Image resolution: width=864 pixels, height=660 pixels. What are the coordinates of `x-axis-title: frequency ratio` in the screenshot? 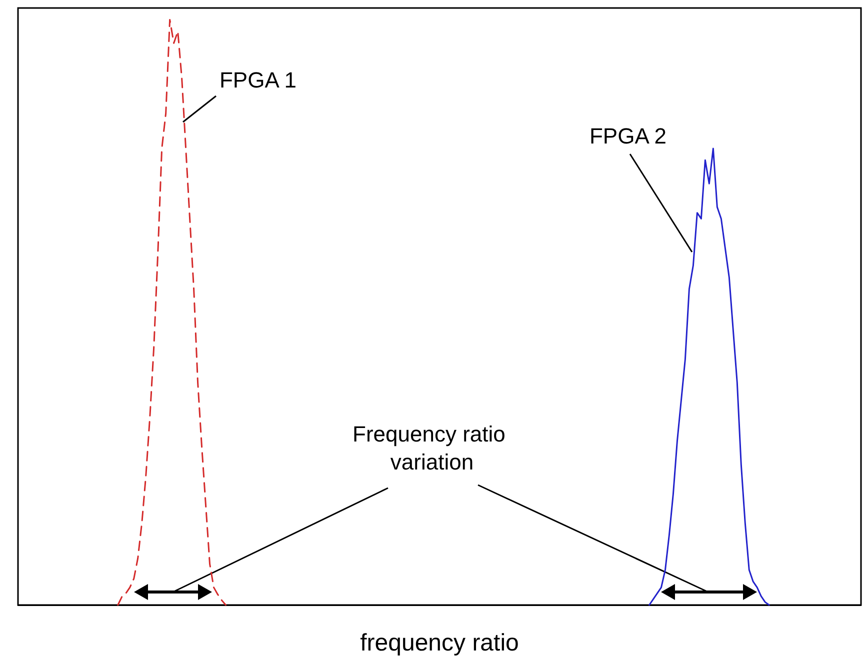 It's located at (439, 643).